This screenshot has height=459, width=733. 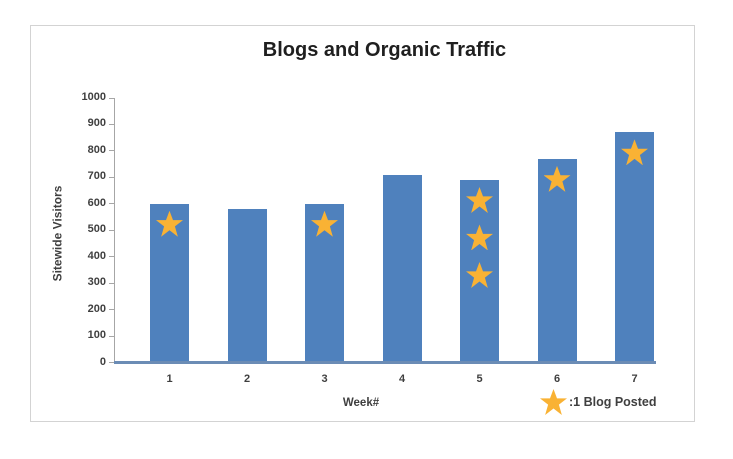 What do you see at coordinates (247, 379) in the screenshot?
I see `x-tick-label: 2` at bounding box center [247, 379].